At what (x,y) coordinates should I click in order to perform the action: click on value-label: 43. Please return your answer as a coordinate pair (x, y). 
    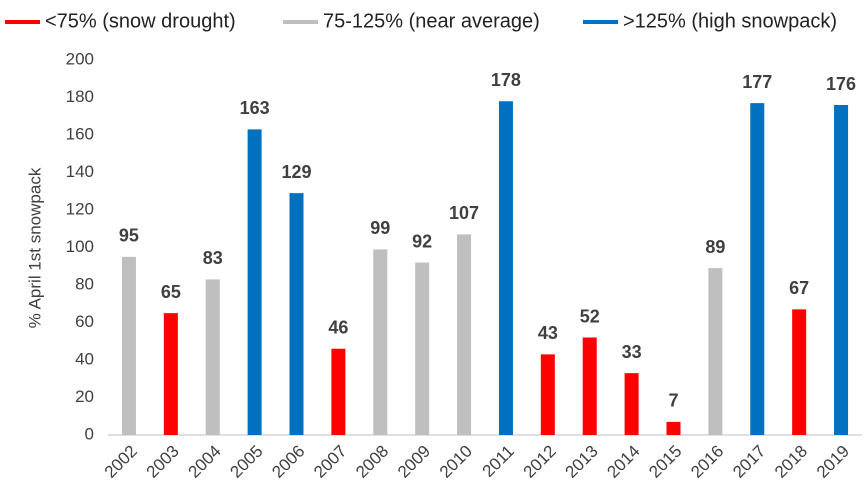
    Looking at the image, I should click on (548, 333).